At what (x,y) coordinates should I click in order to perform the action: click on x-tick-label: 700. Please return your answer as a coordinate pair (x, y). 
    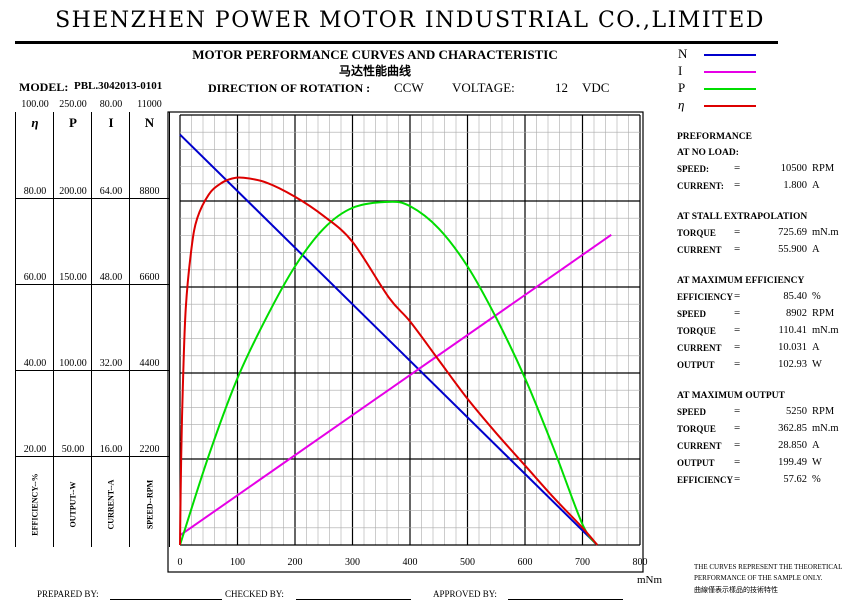
    Looking at the image, I should click on (582, 562).